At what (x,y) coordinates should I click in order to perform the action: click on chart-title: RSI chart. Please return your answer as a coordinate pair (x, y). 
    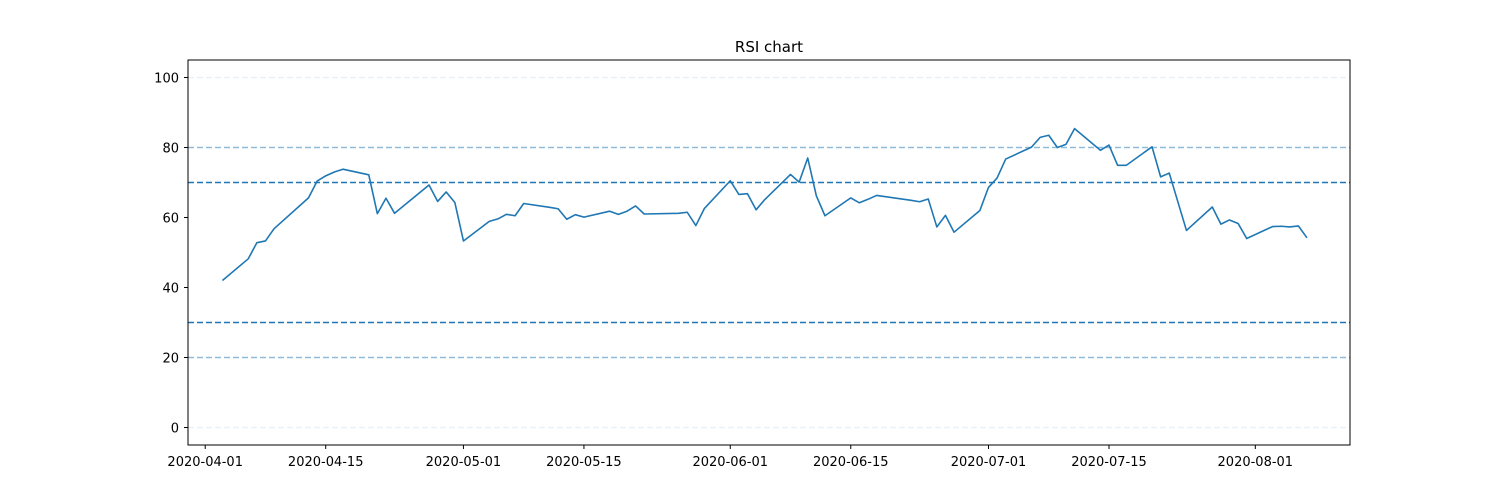
    Looking at the image, I should click on (769, 47).